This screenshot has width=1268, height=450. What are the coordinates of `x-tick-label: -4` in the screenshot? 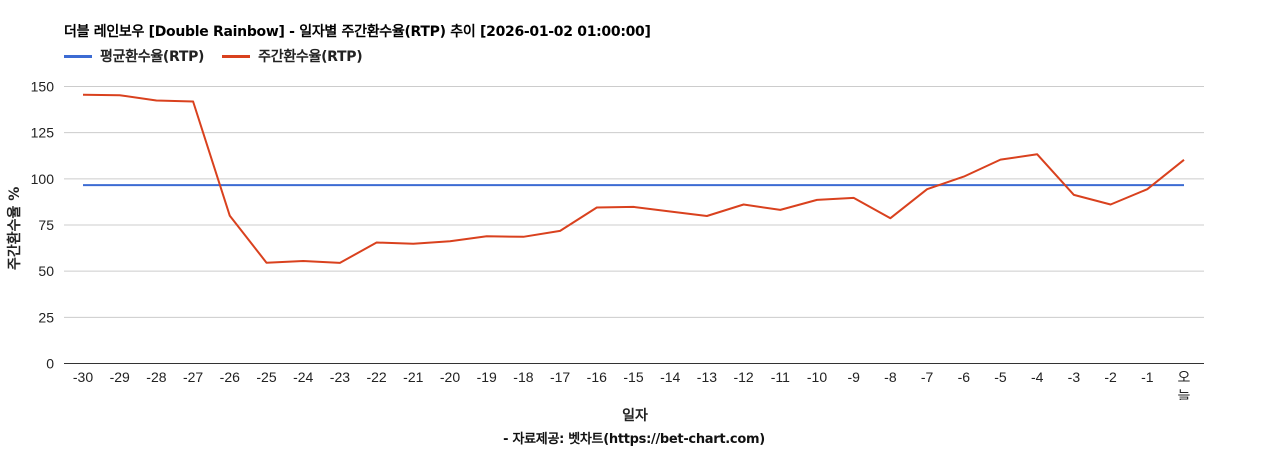 It's located at (1037, 377).